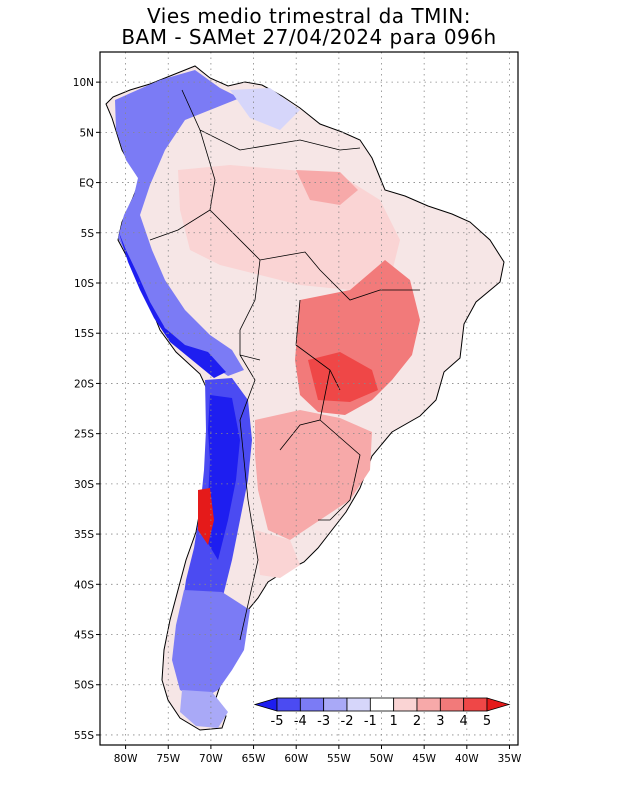 The width and height of the screenshot is (618, 800). What do you see at coordinates (265, 704) in the screenshot?
I see `colorbar-arrow-low` at bounding box center [265, 704].